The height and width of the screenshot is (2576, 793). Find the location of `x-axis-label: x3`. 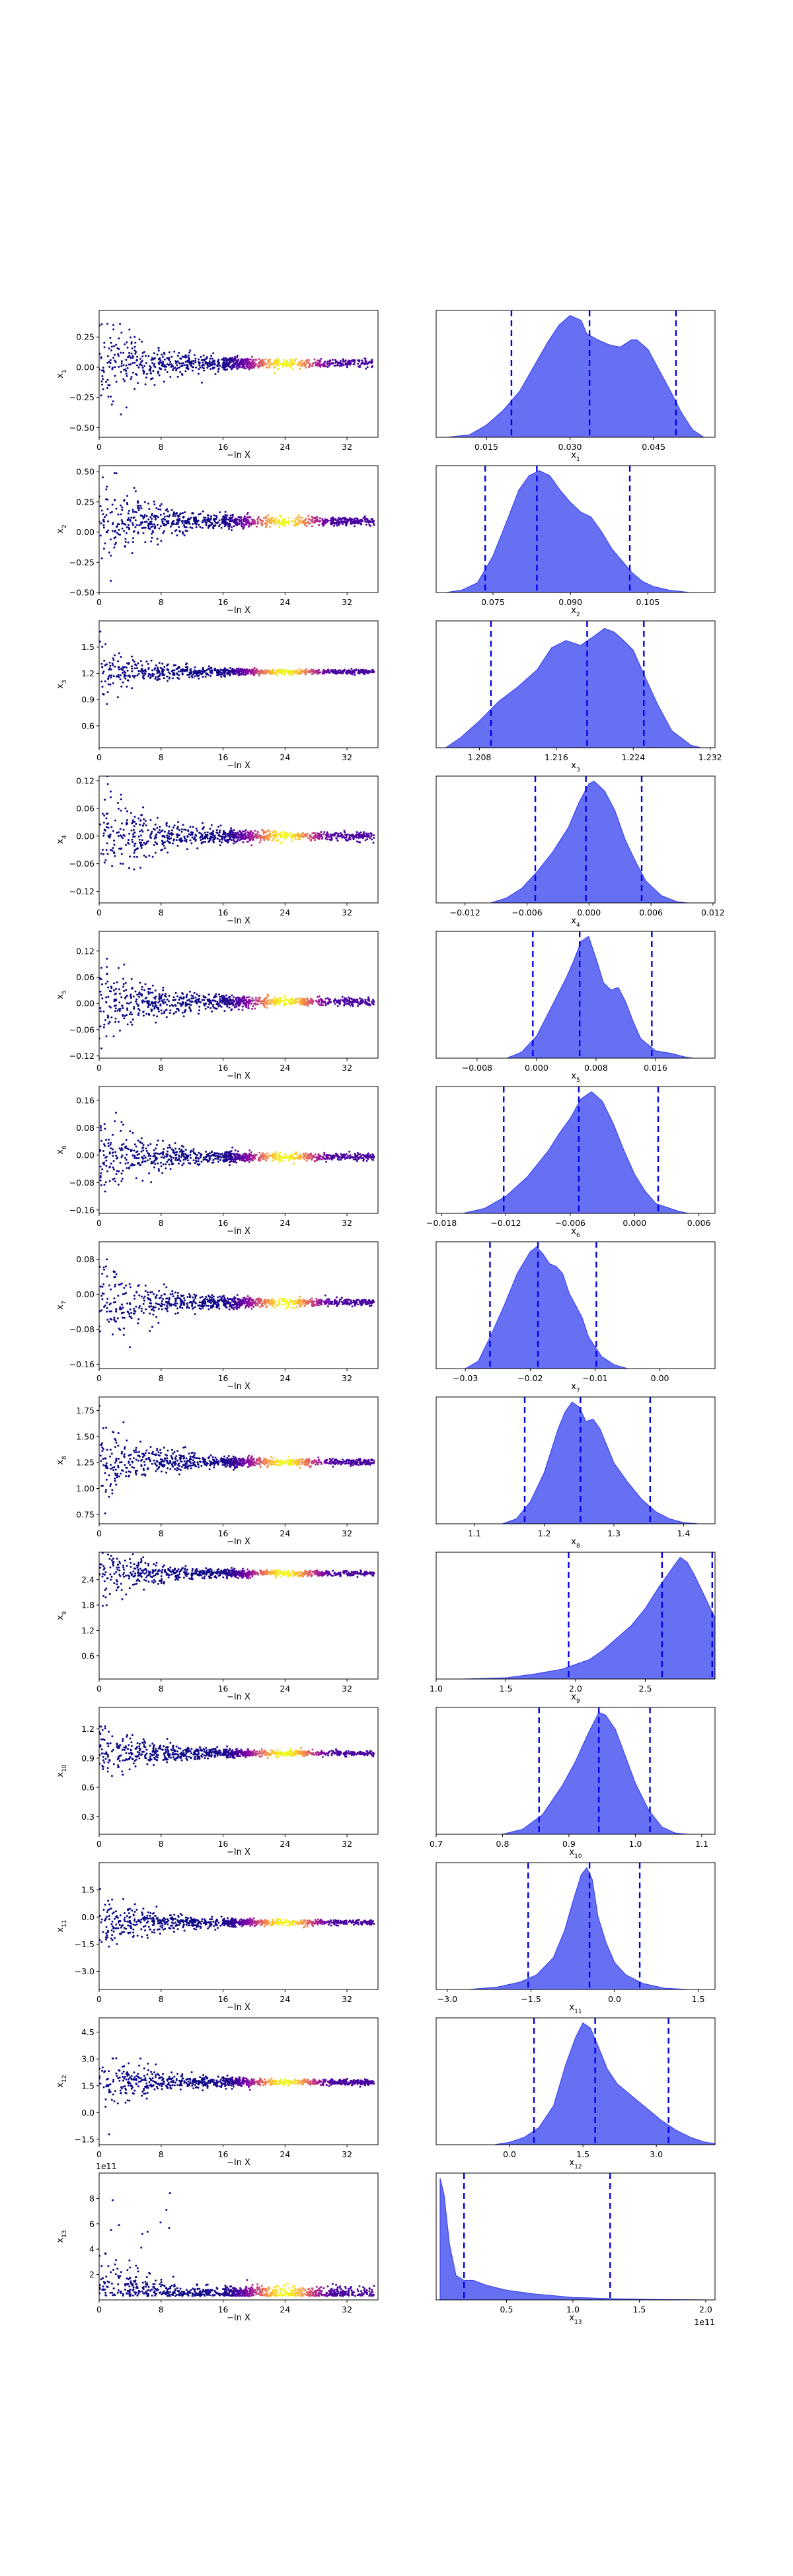

x-axis-label: x3 is located at coordinates (575, 767).